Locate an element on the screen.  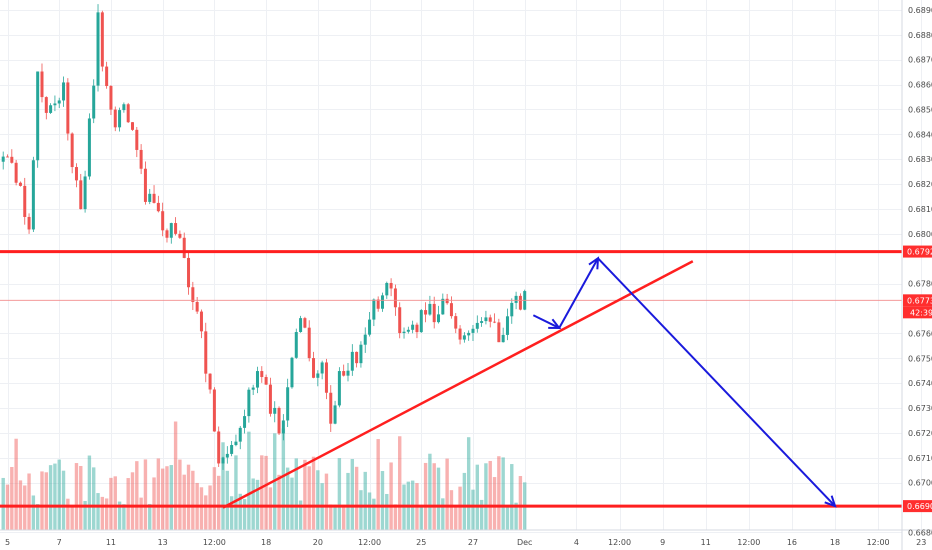
projection-arrowhead is located at coordinates (830, 501).